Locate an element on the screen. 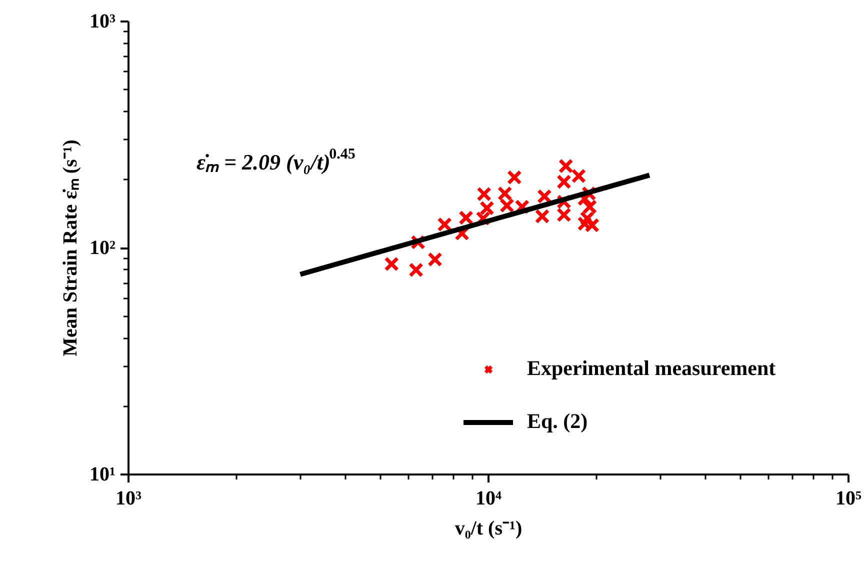  legend-label: Eq. (2) is located at coordinates (557, 421).